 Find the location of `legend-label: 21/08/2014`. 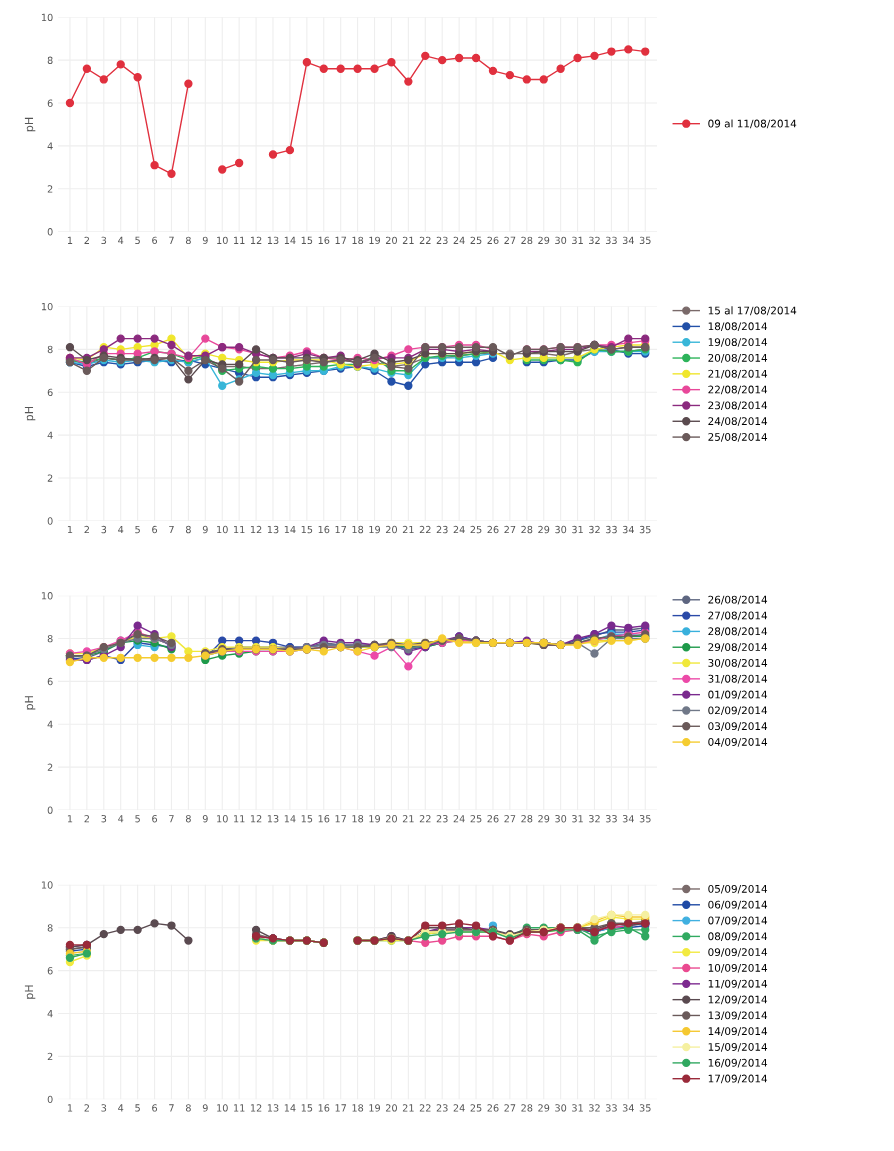

legend-label: 21/08/2014 is located at coordinates (738, 374).